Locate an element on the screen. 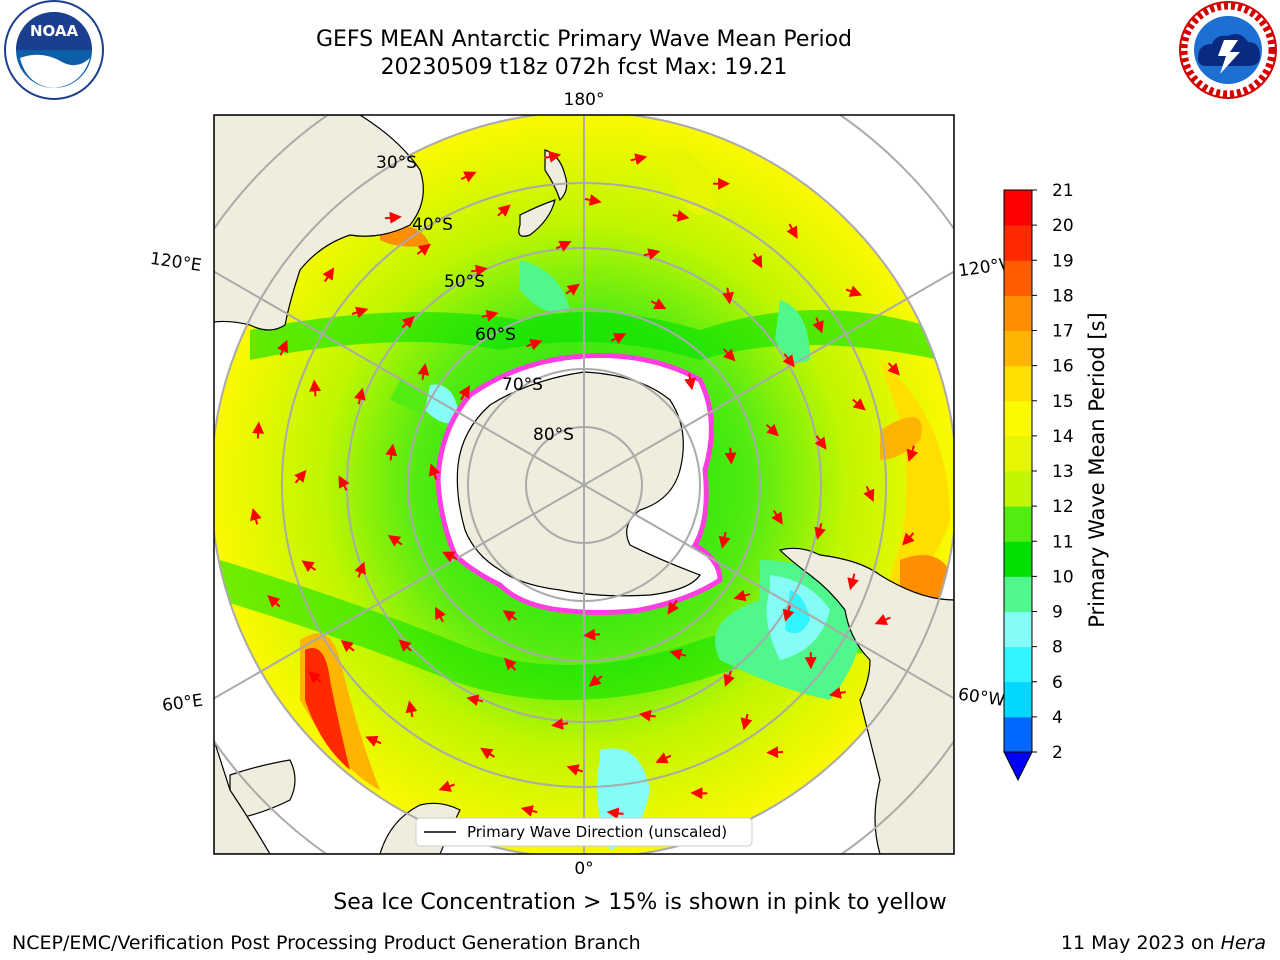  longitude-label: 120°E is located at coordinates (176, 262).